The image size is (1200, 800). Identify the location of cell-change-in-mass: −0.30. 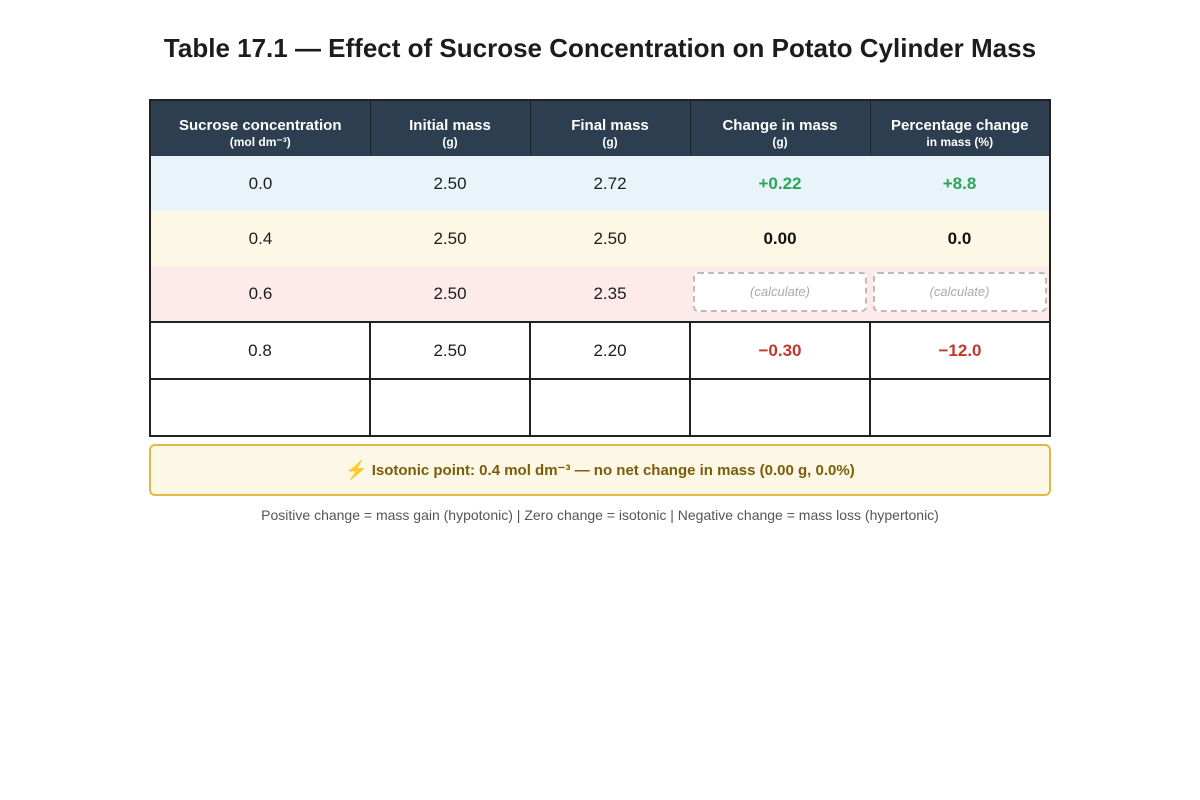
(780, 350).